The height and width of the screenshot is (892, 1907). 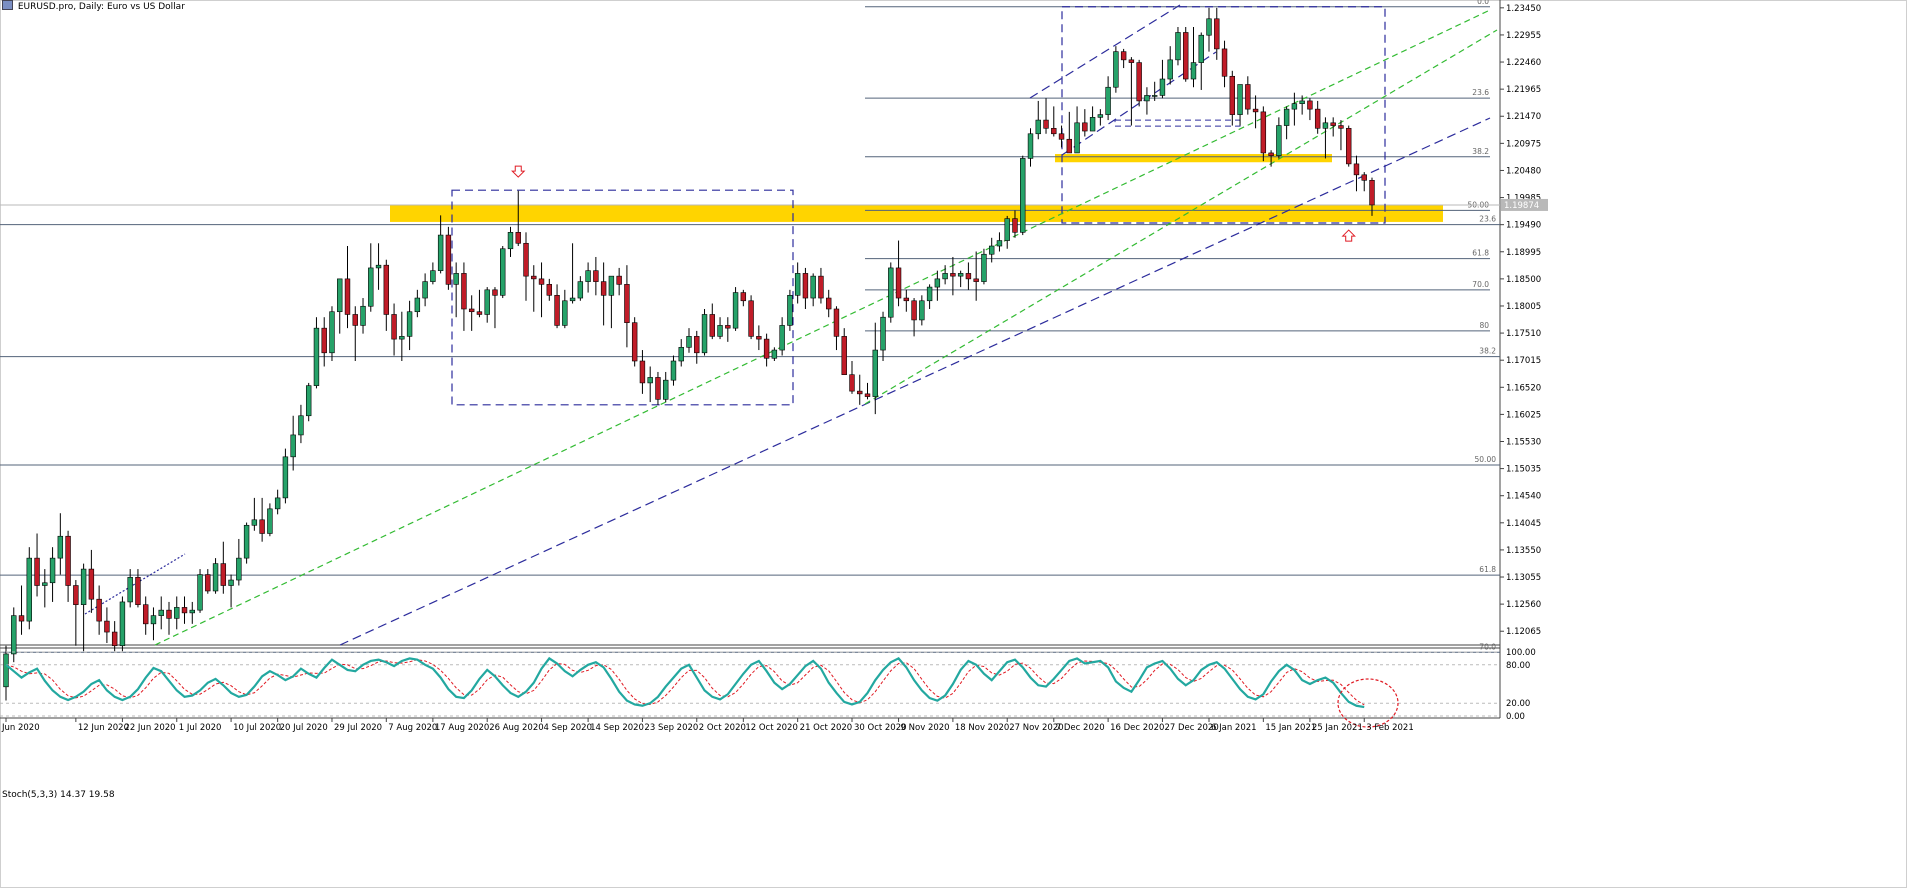 What do you see at coordinates (1480, 253) in the screenshot?
I see `fib-label: 61.8` at bounding box center [1480, 253].